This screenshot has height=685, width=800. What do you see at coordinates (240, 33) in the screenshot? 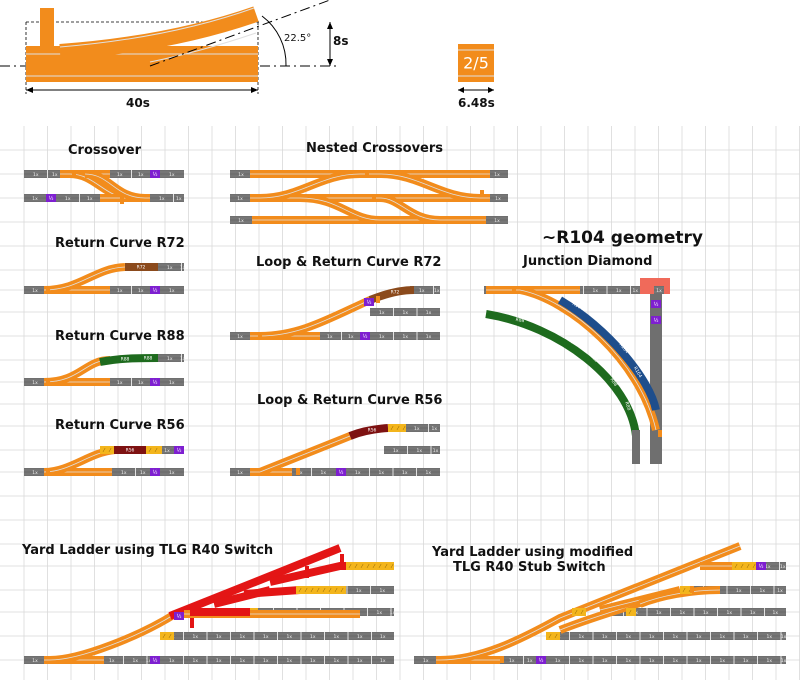
I see `angle-guide` at bounding box center [240, 33].